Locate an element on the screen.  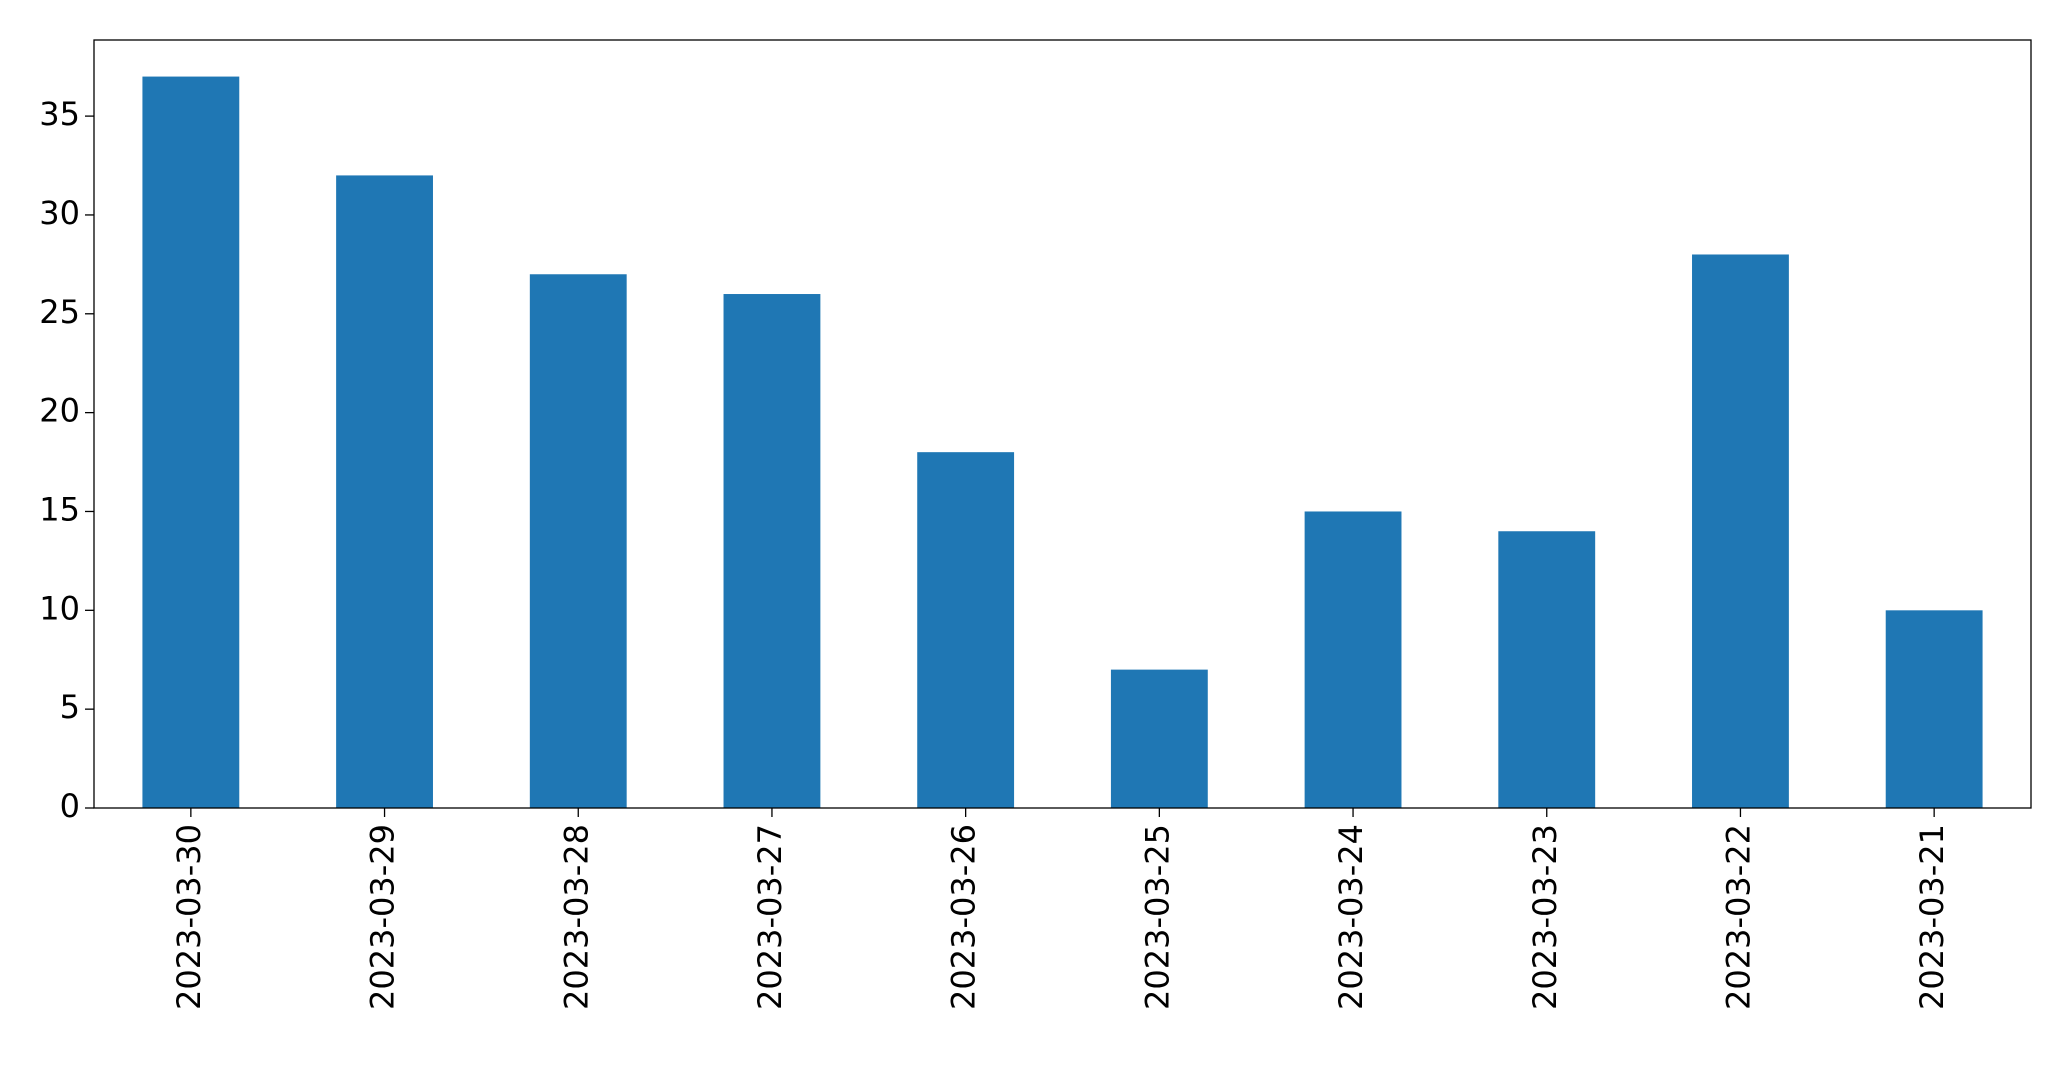
y-tick-label: 35 is located at coordinates (59, 114).